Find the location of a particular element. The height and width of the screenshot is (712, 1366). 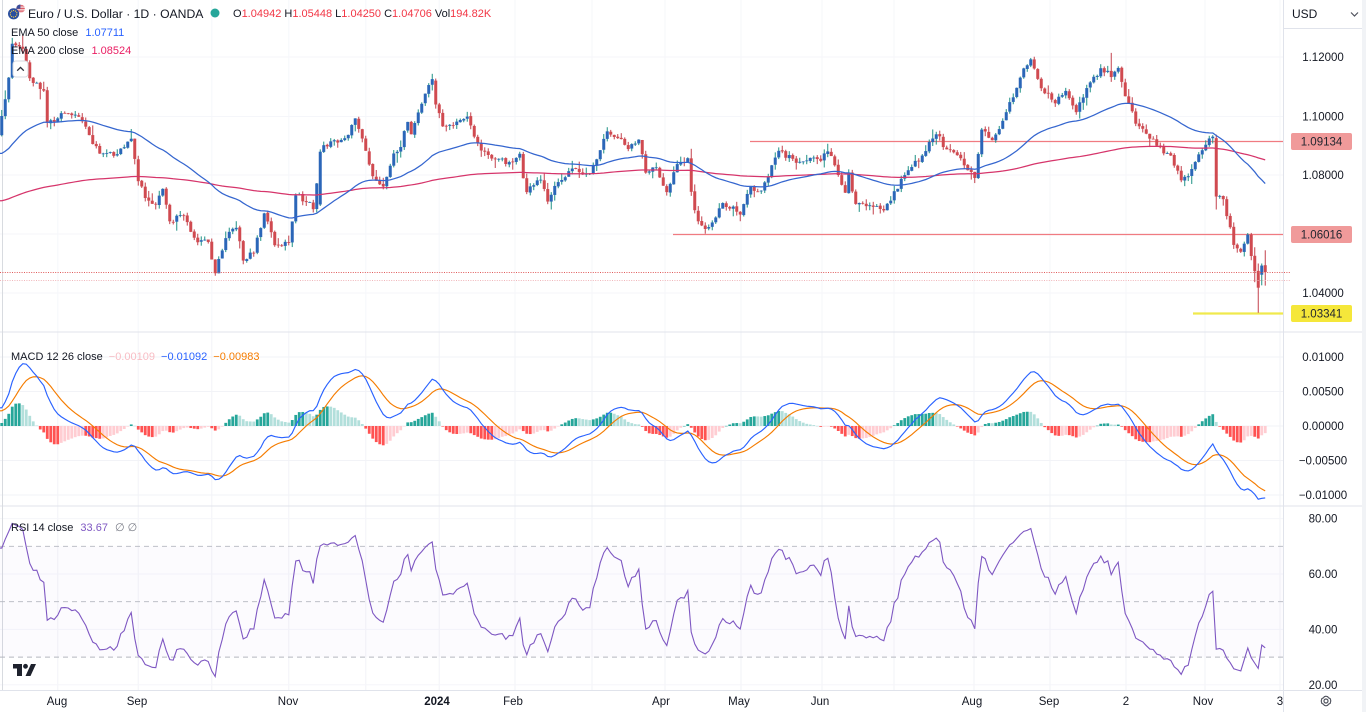

svg-text: 2024 is located at coordinates (437, 702).